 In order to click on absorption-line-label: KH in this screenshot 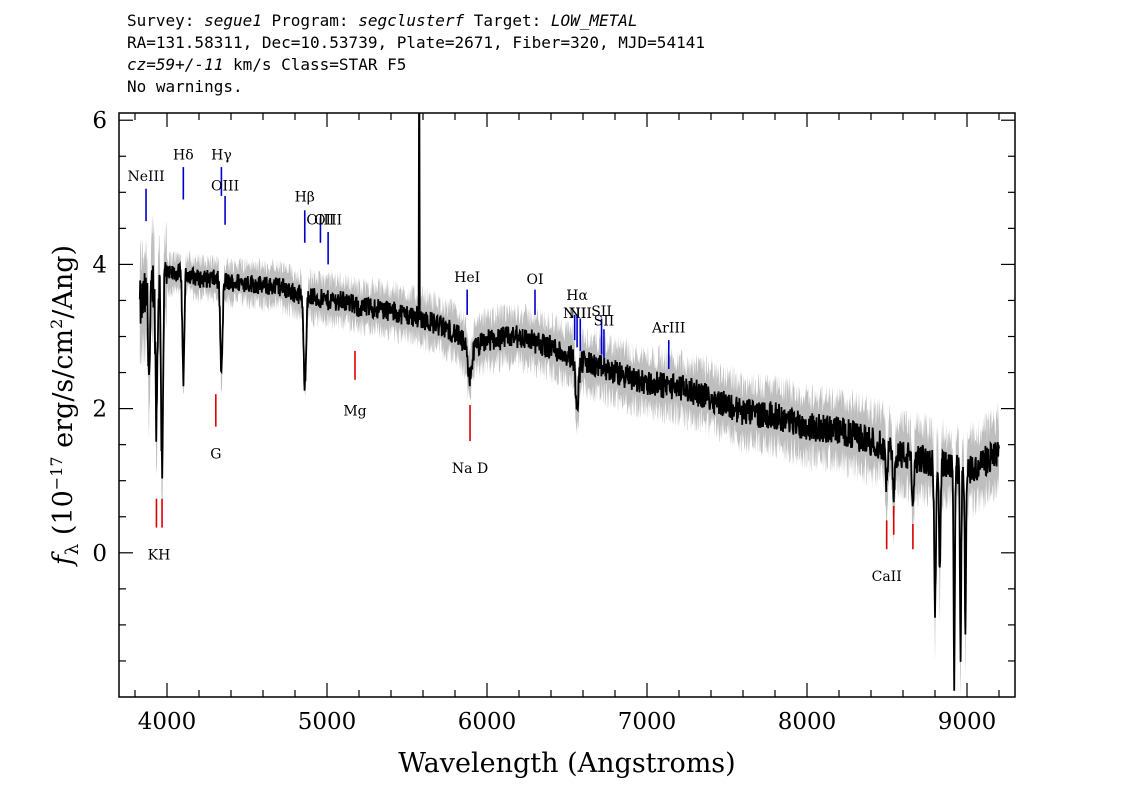, I will do `click(159, 556)`.